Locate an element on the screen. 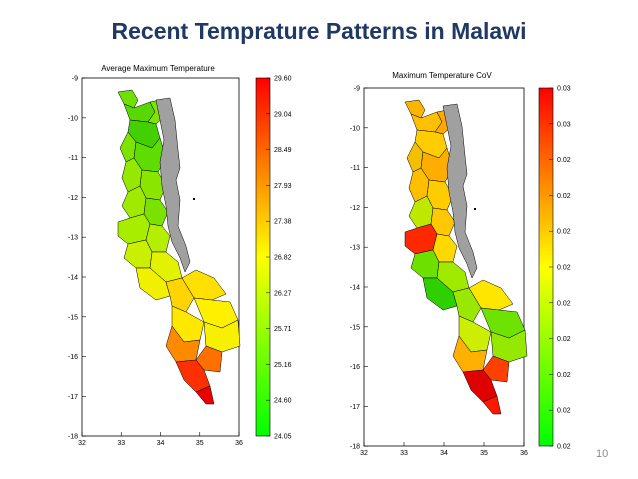 This screenshot has height=479, width=638. colorbar-label: 29.60 is located at coordinates (283, 79).